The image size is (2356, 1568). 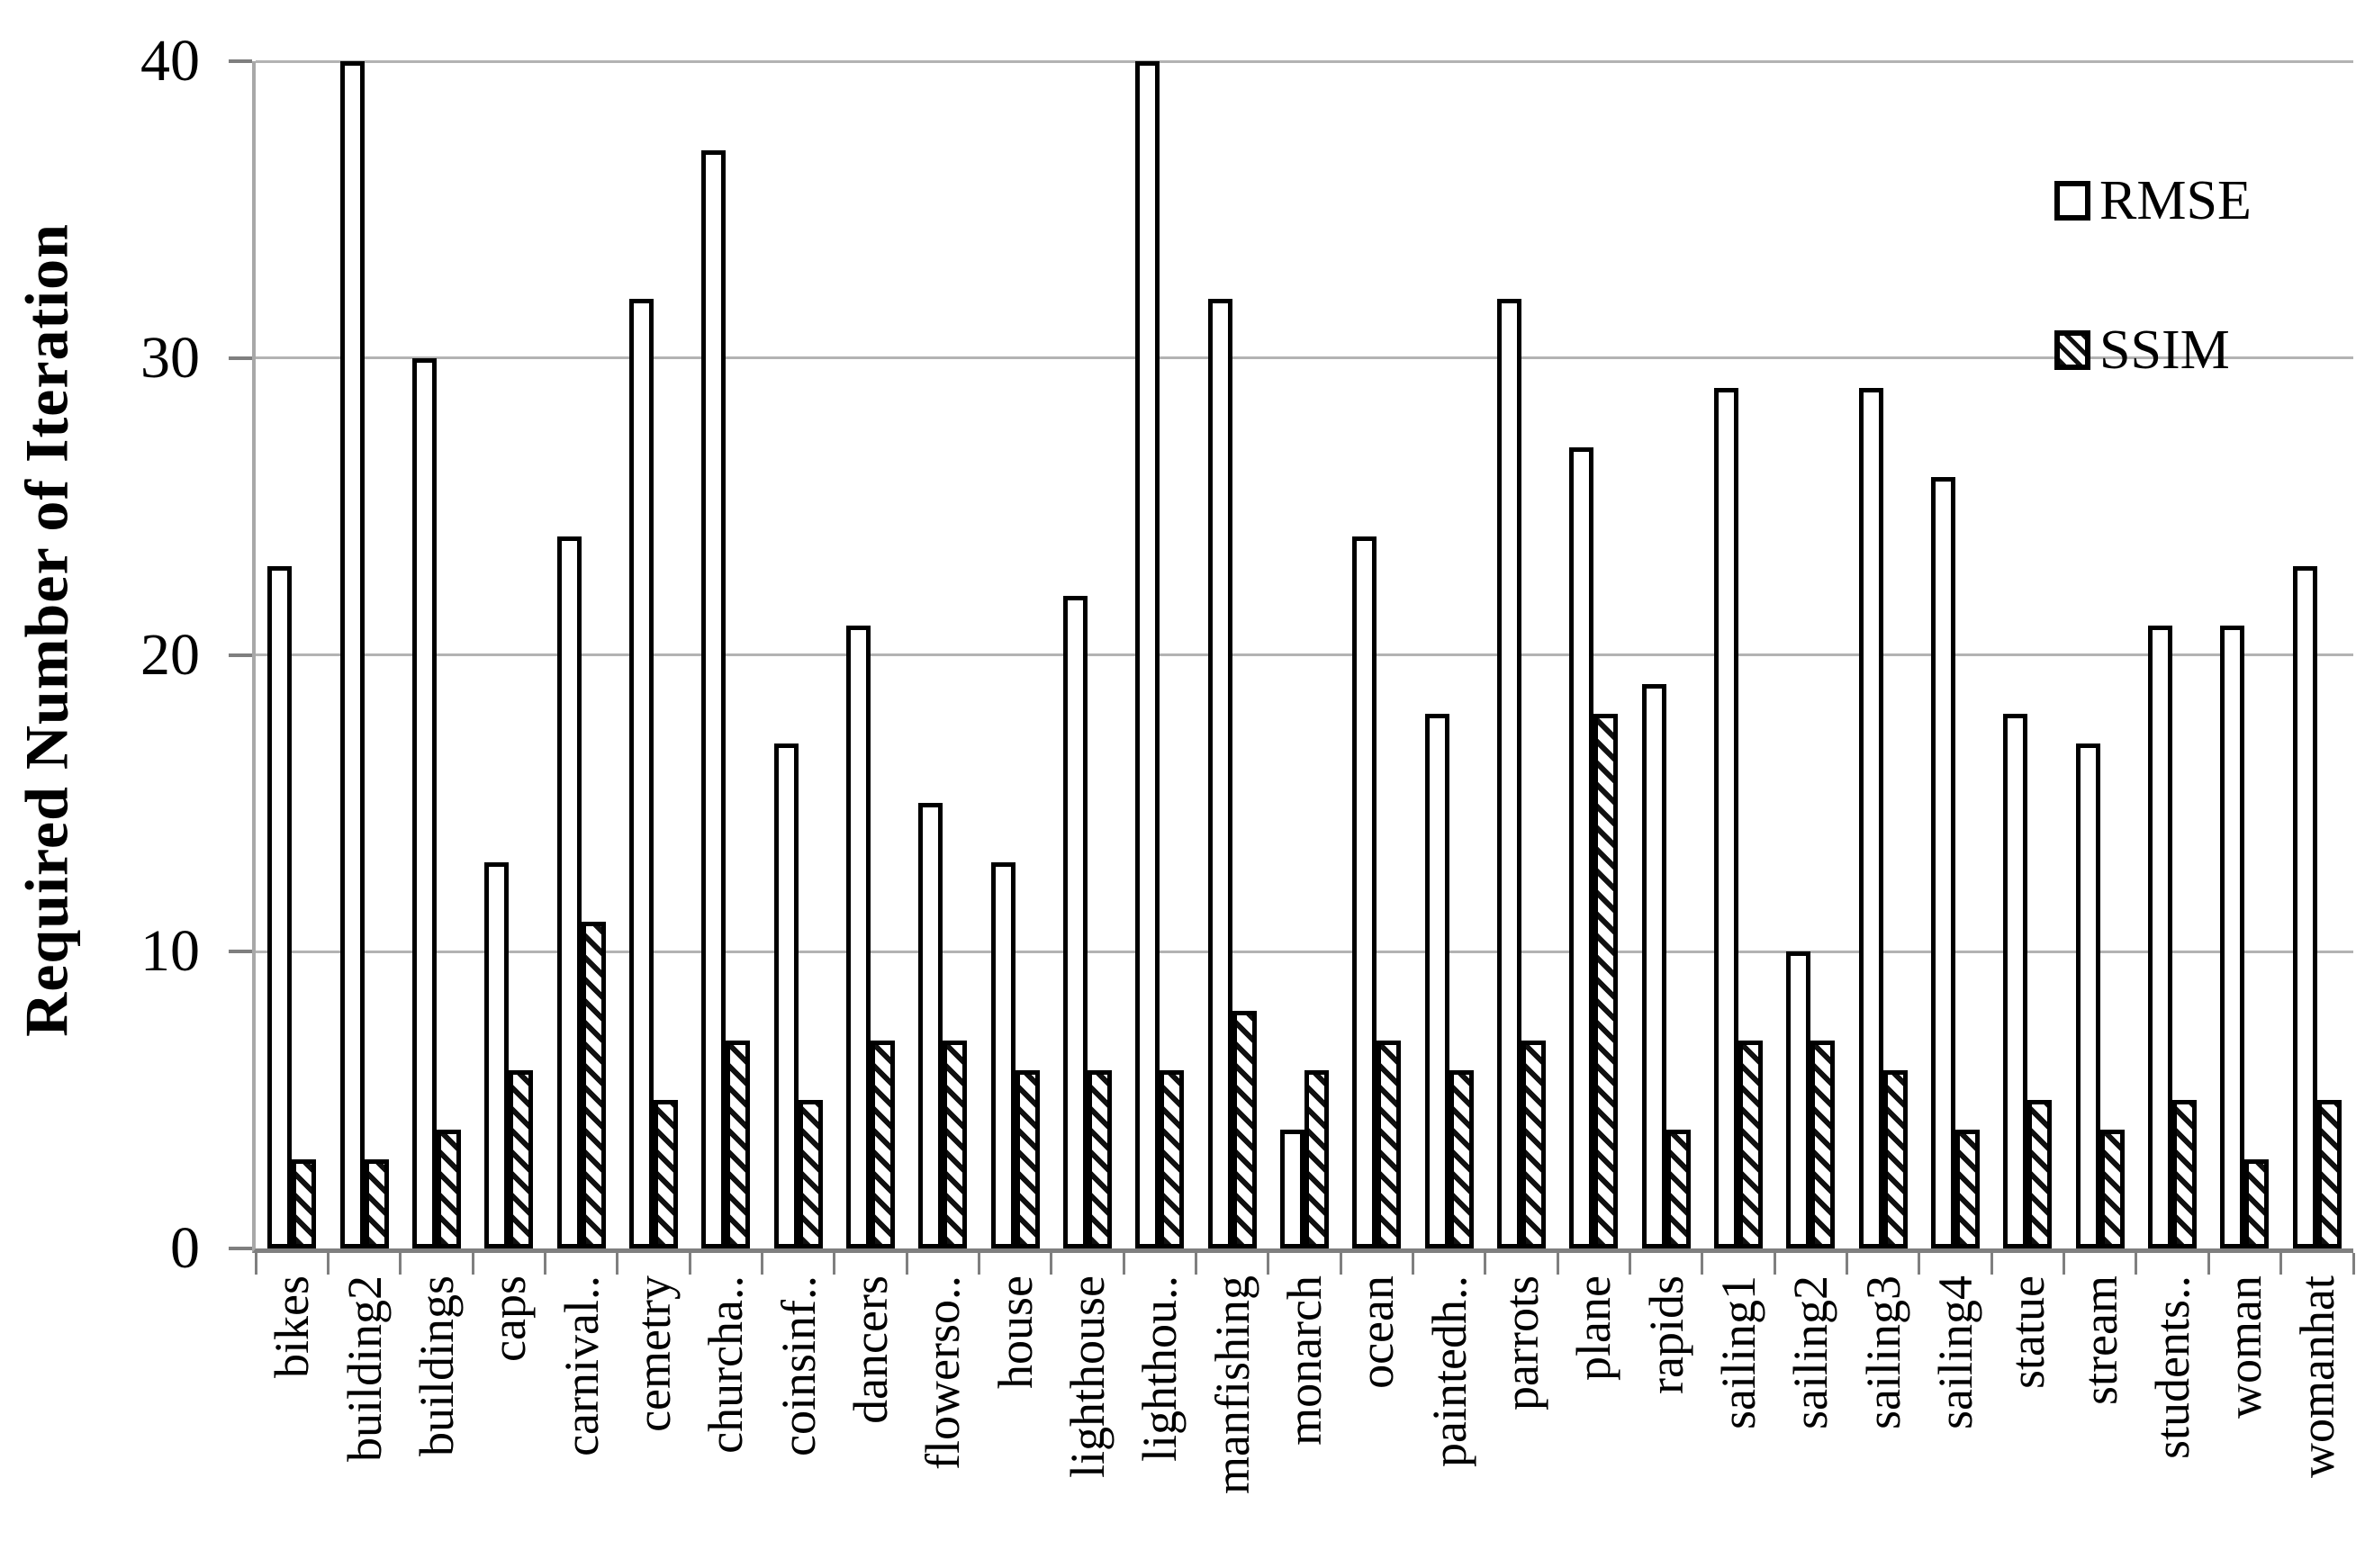 I want to click on bar-ssim-lighthouse, so click(x=1099, y=1159).